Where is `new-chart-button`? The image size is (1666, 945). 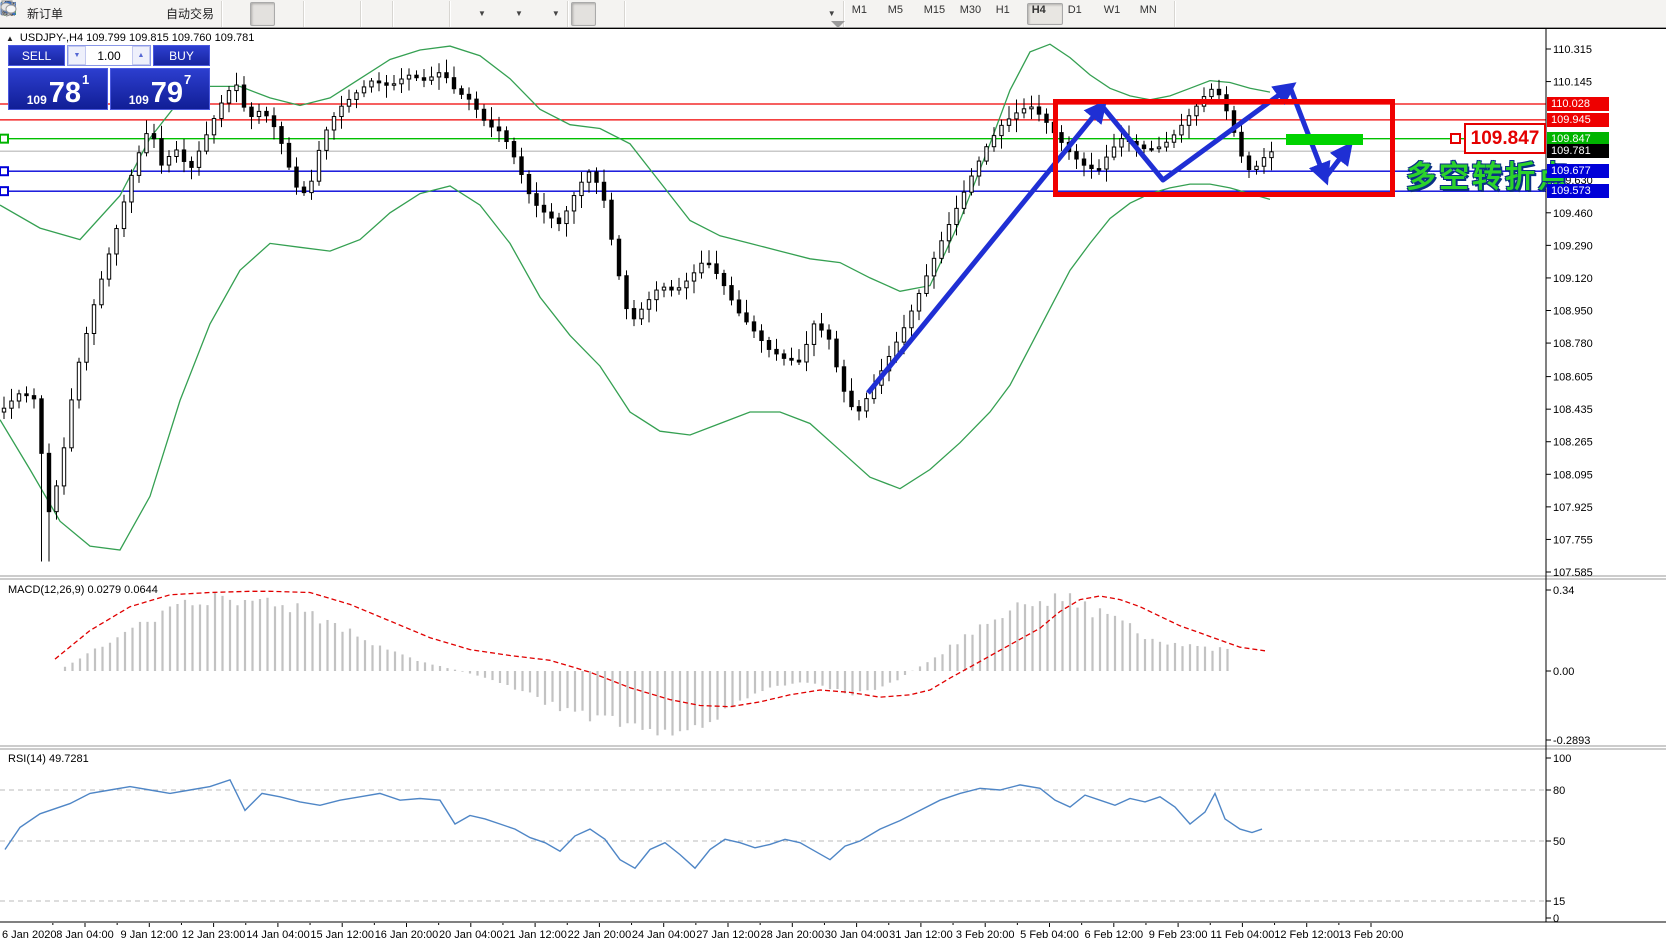 new-chart-button is located at coordinates (46, 13).